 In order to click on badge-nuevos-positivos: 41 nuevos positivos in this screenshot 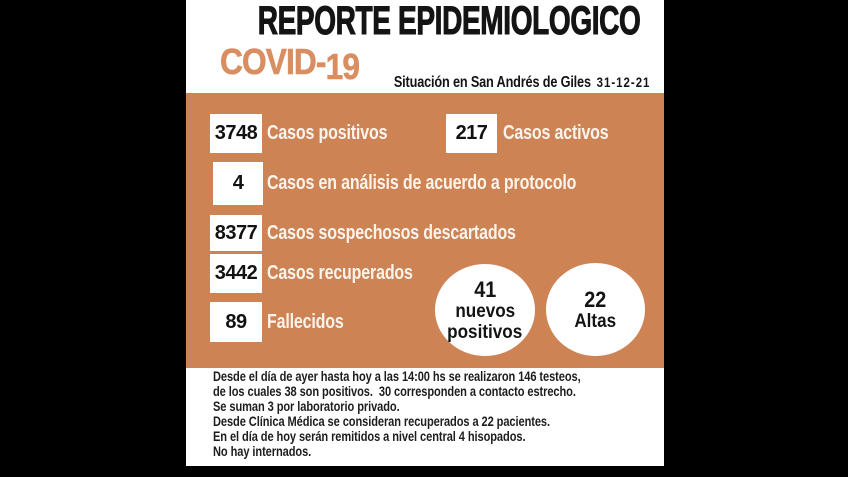, I will do `click(485, 310)`.